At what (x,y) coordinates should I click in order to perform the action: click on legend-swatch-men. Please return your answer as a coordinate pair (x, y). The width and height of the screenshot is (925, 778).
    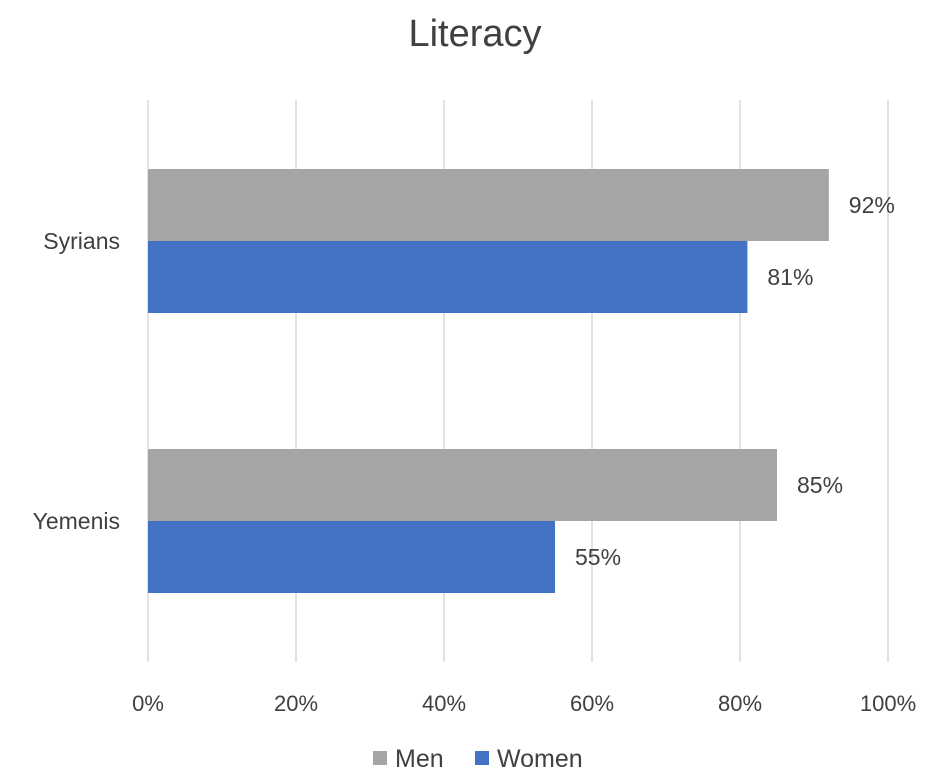
    Looking at the image, I should click on (380, 758).